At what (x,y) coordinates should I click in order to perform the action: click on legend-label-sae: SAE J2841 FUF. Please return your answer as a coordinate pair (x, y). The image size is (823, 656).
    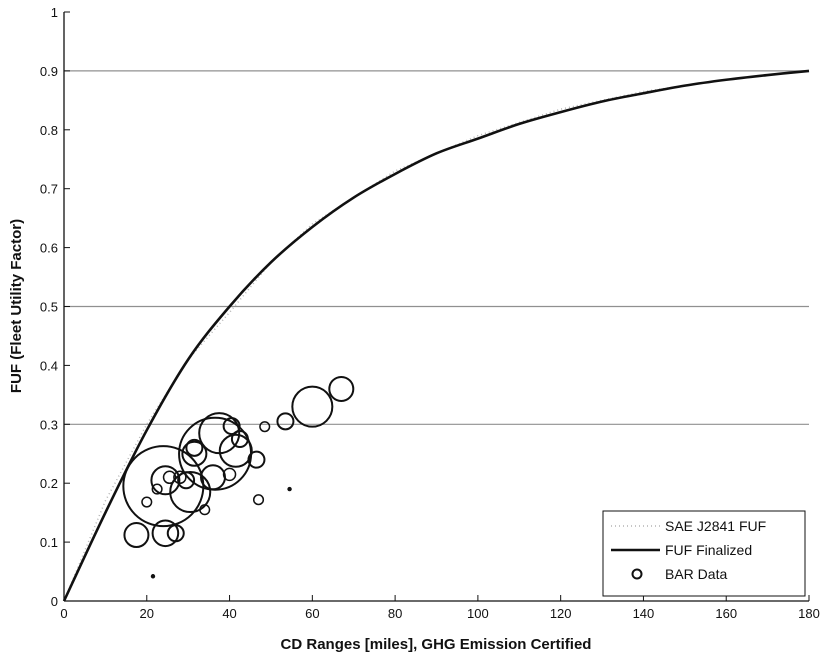
    Looking at the image, I should click on (715, 526).